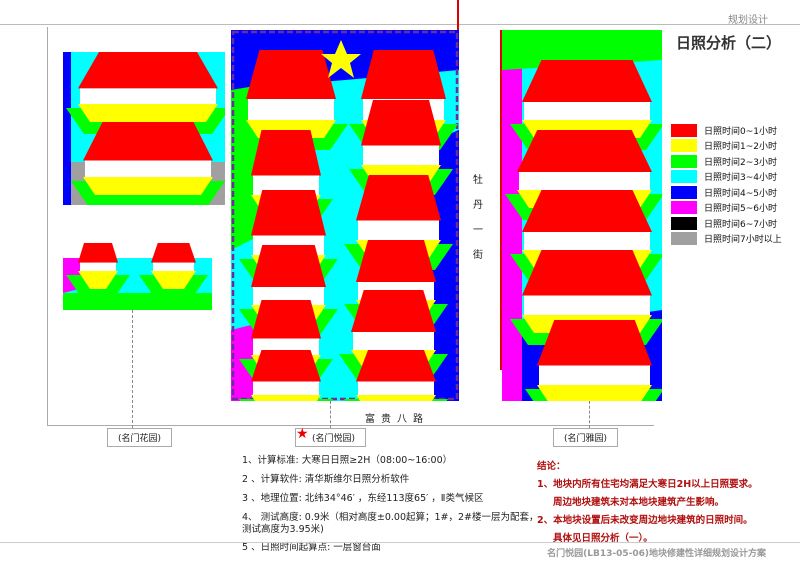 This screenshot has height=565, width=800. I want to click on legend-label: 日照时间5~6小时, so click(740, 209).